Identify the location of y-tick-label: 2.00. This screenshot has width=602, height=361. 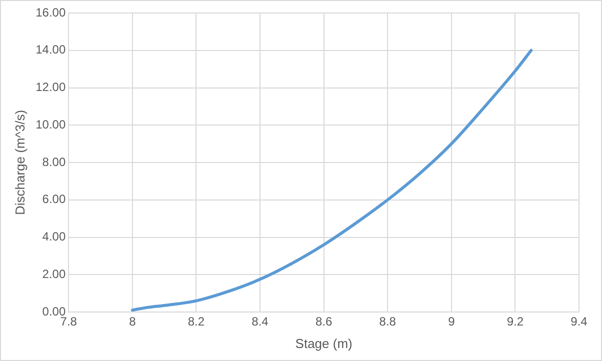
(54, 273).